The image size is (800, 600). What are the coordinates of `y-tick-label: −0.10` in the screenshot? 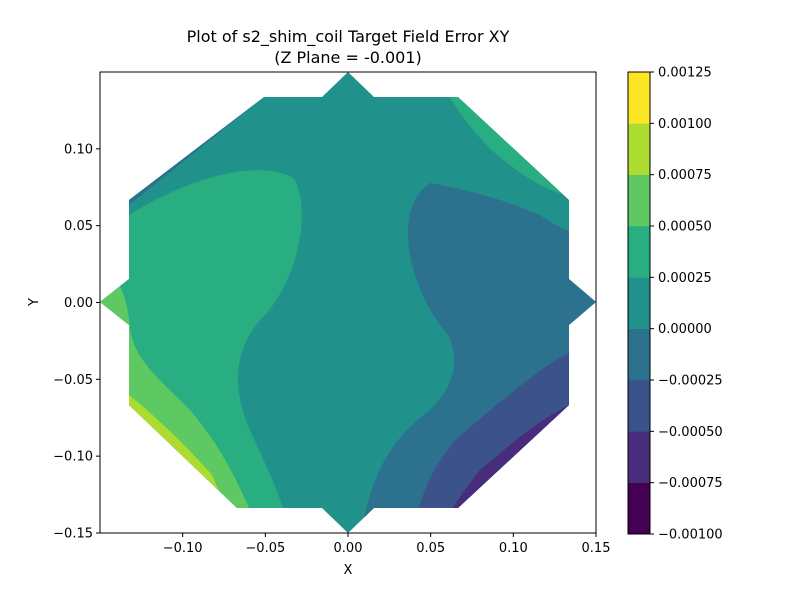 It's located at (73, 457).